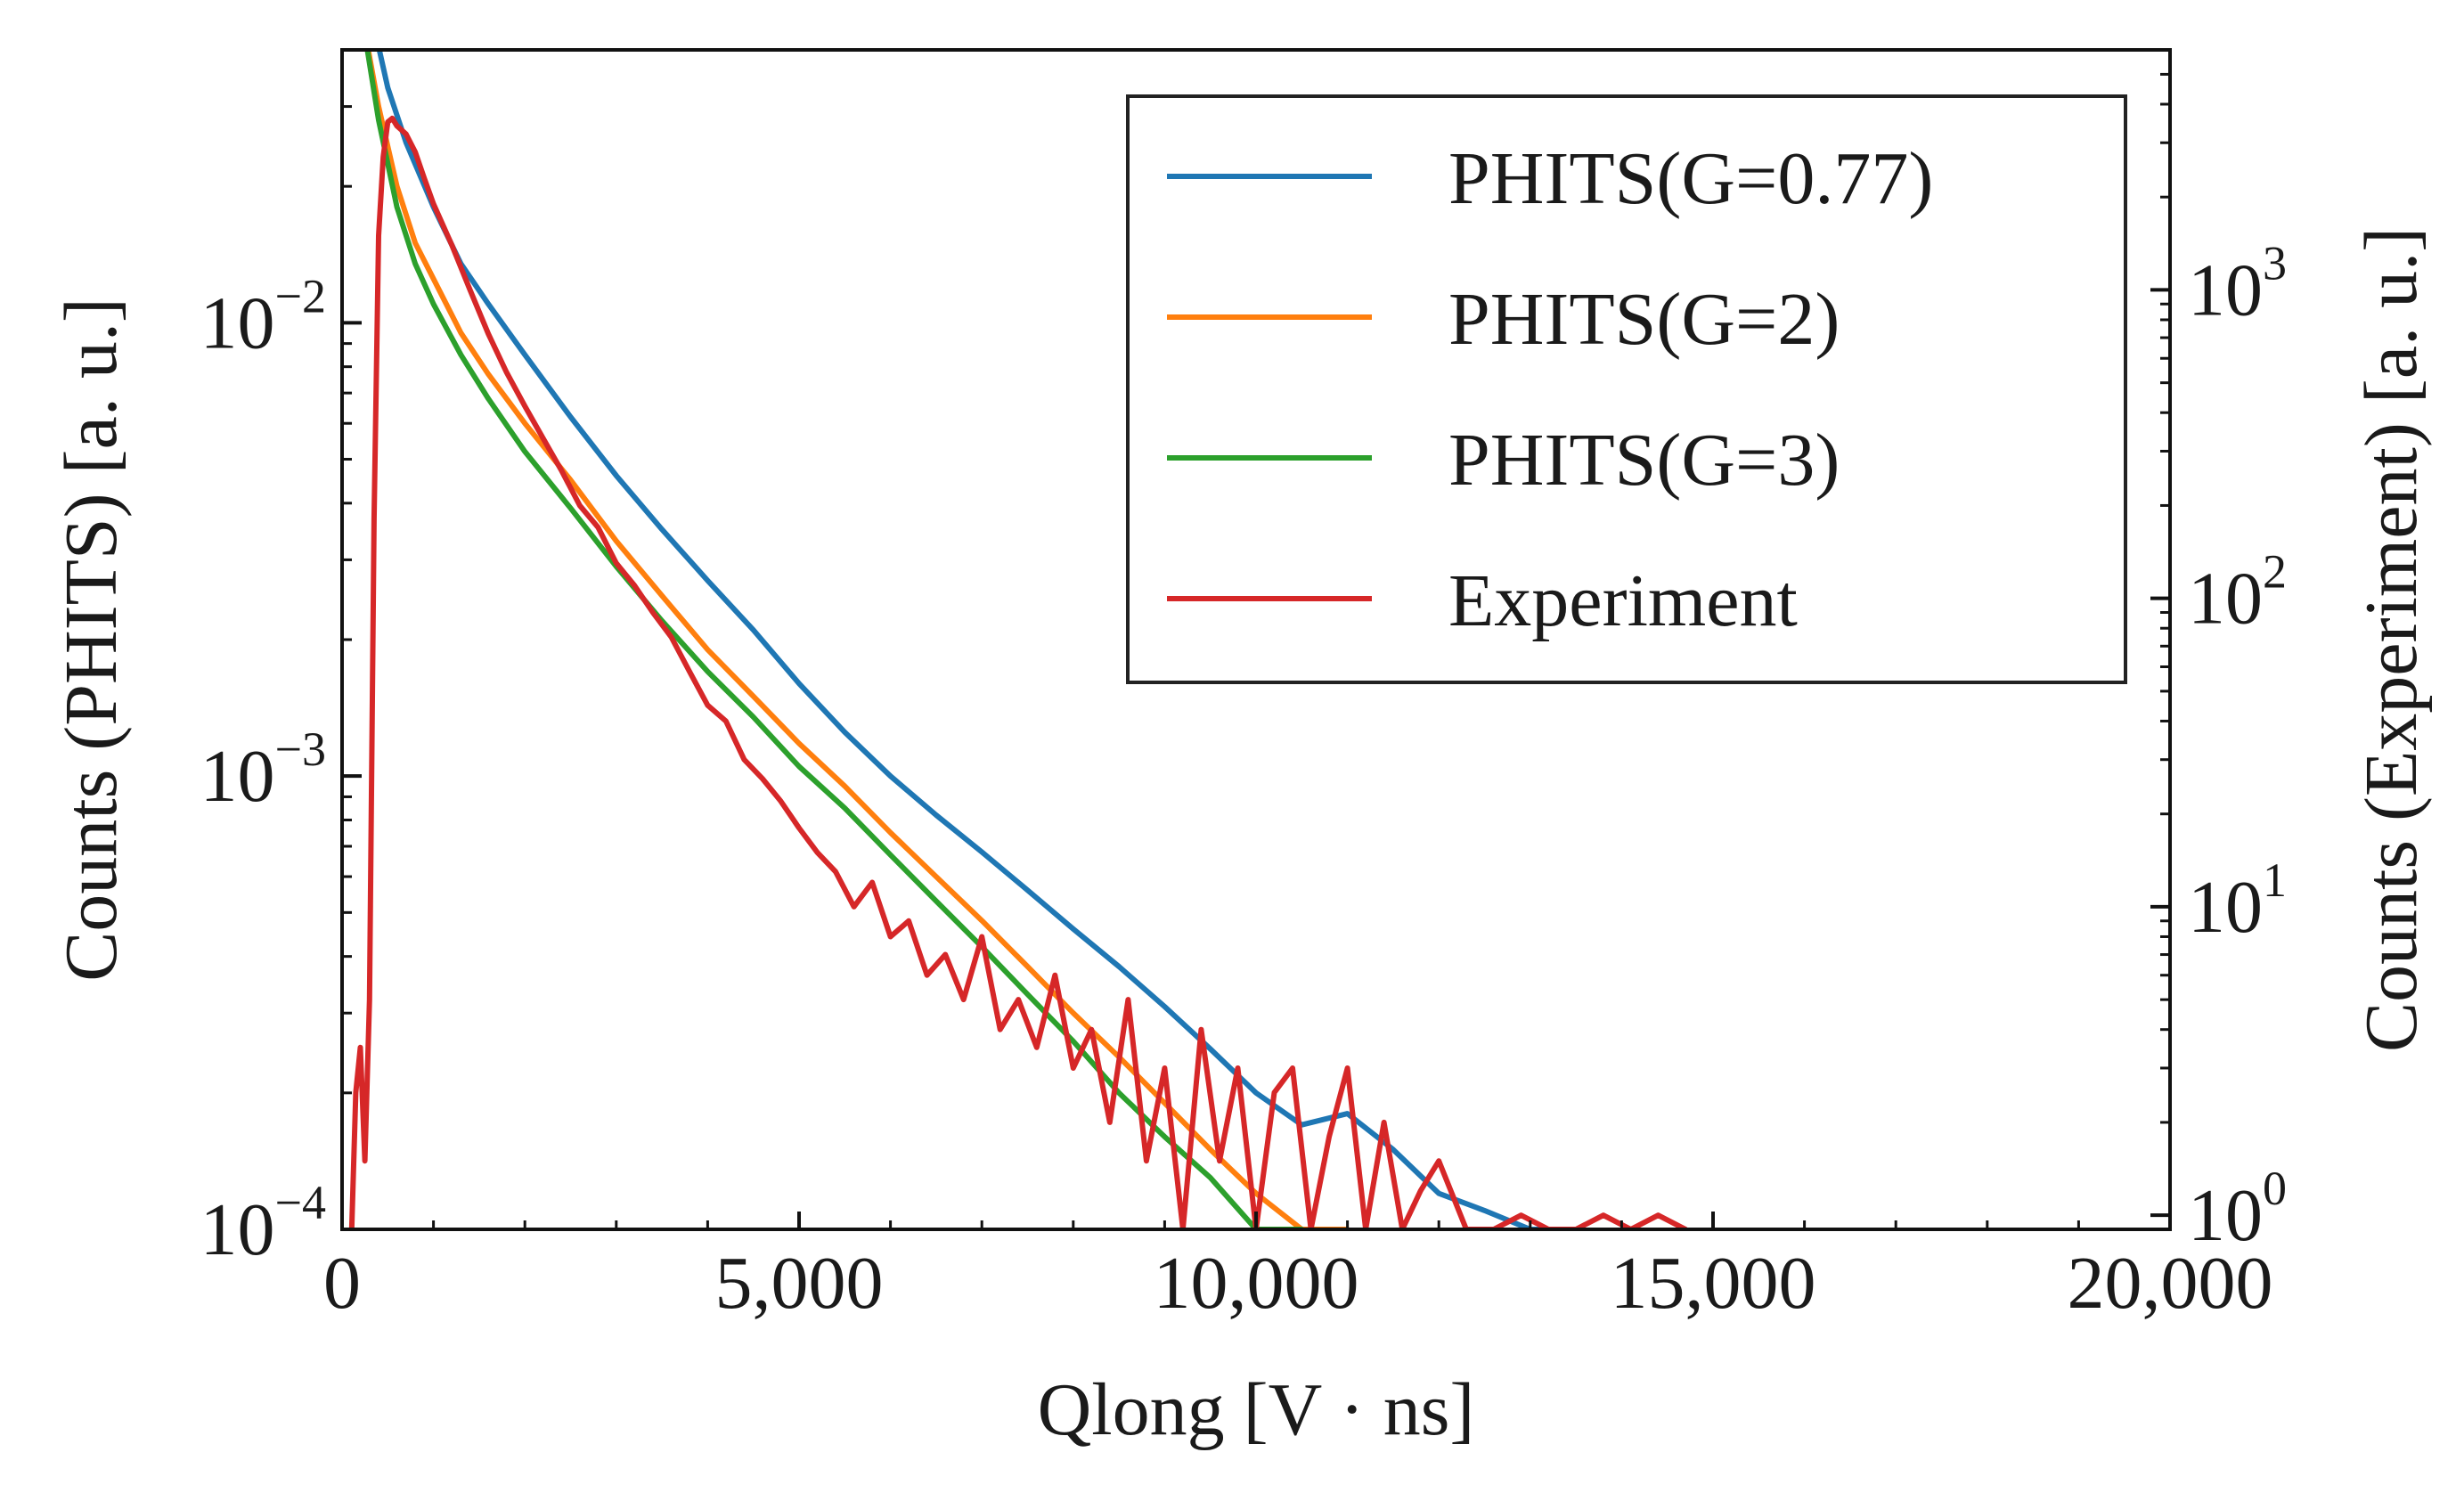 This screenshot has width=2464, height=1485. Describe the element at coordinates (263, 1223) in the screenshot. I see `left-y-tick-label: 10⁻⁴` at that location.